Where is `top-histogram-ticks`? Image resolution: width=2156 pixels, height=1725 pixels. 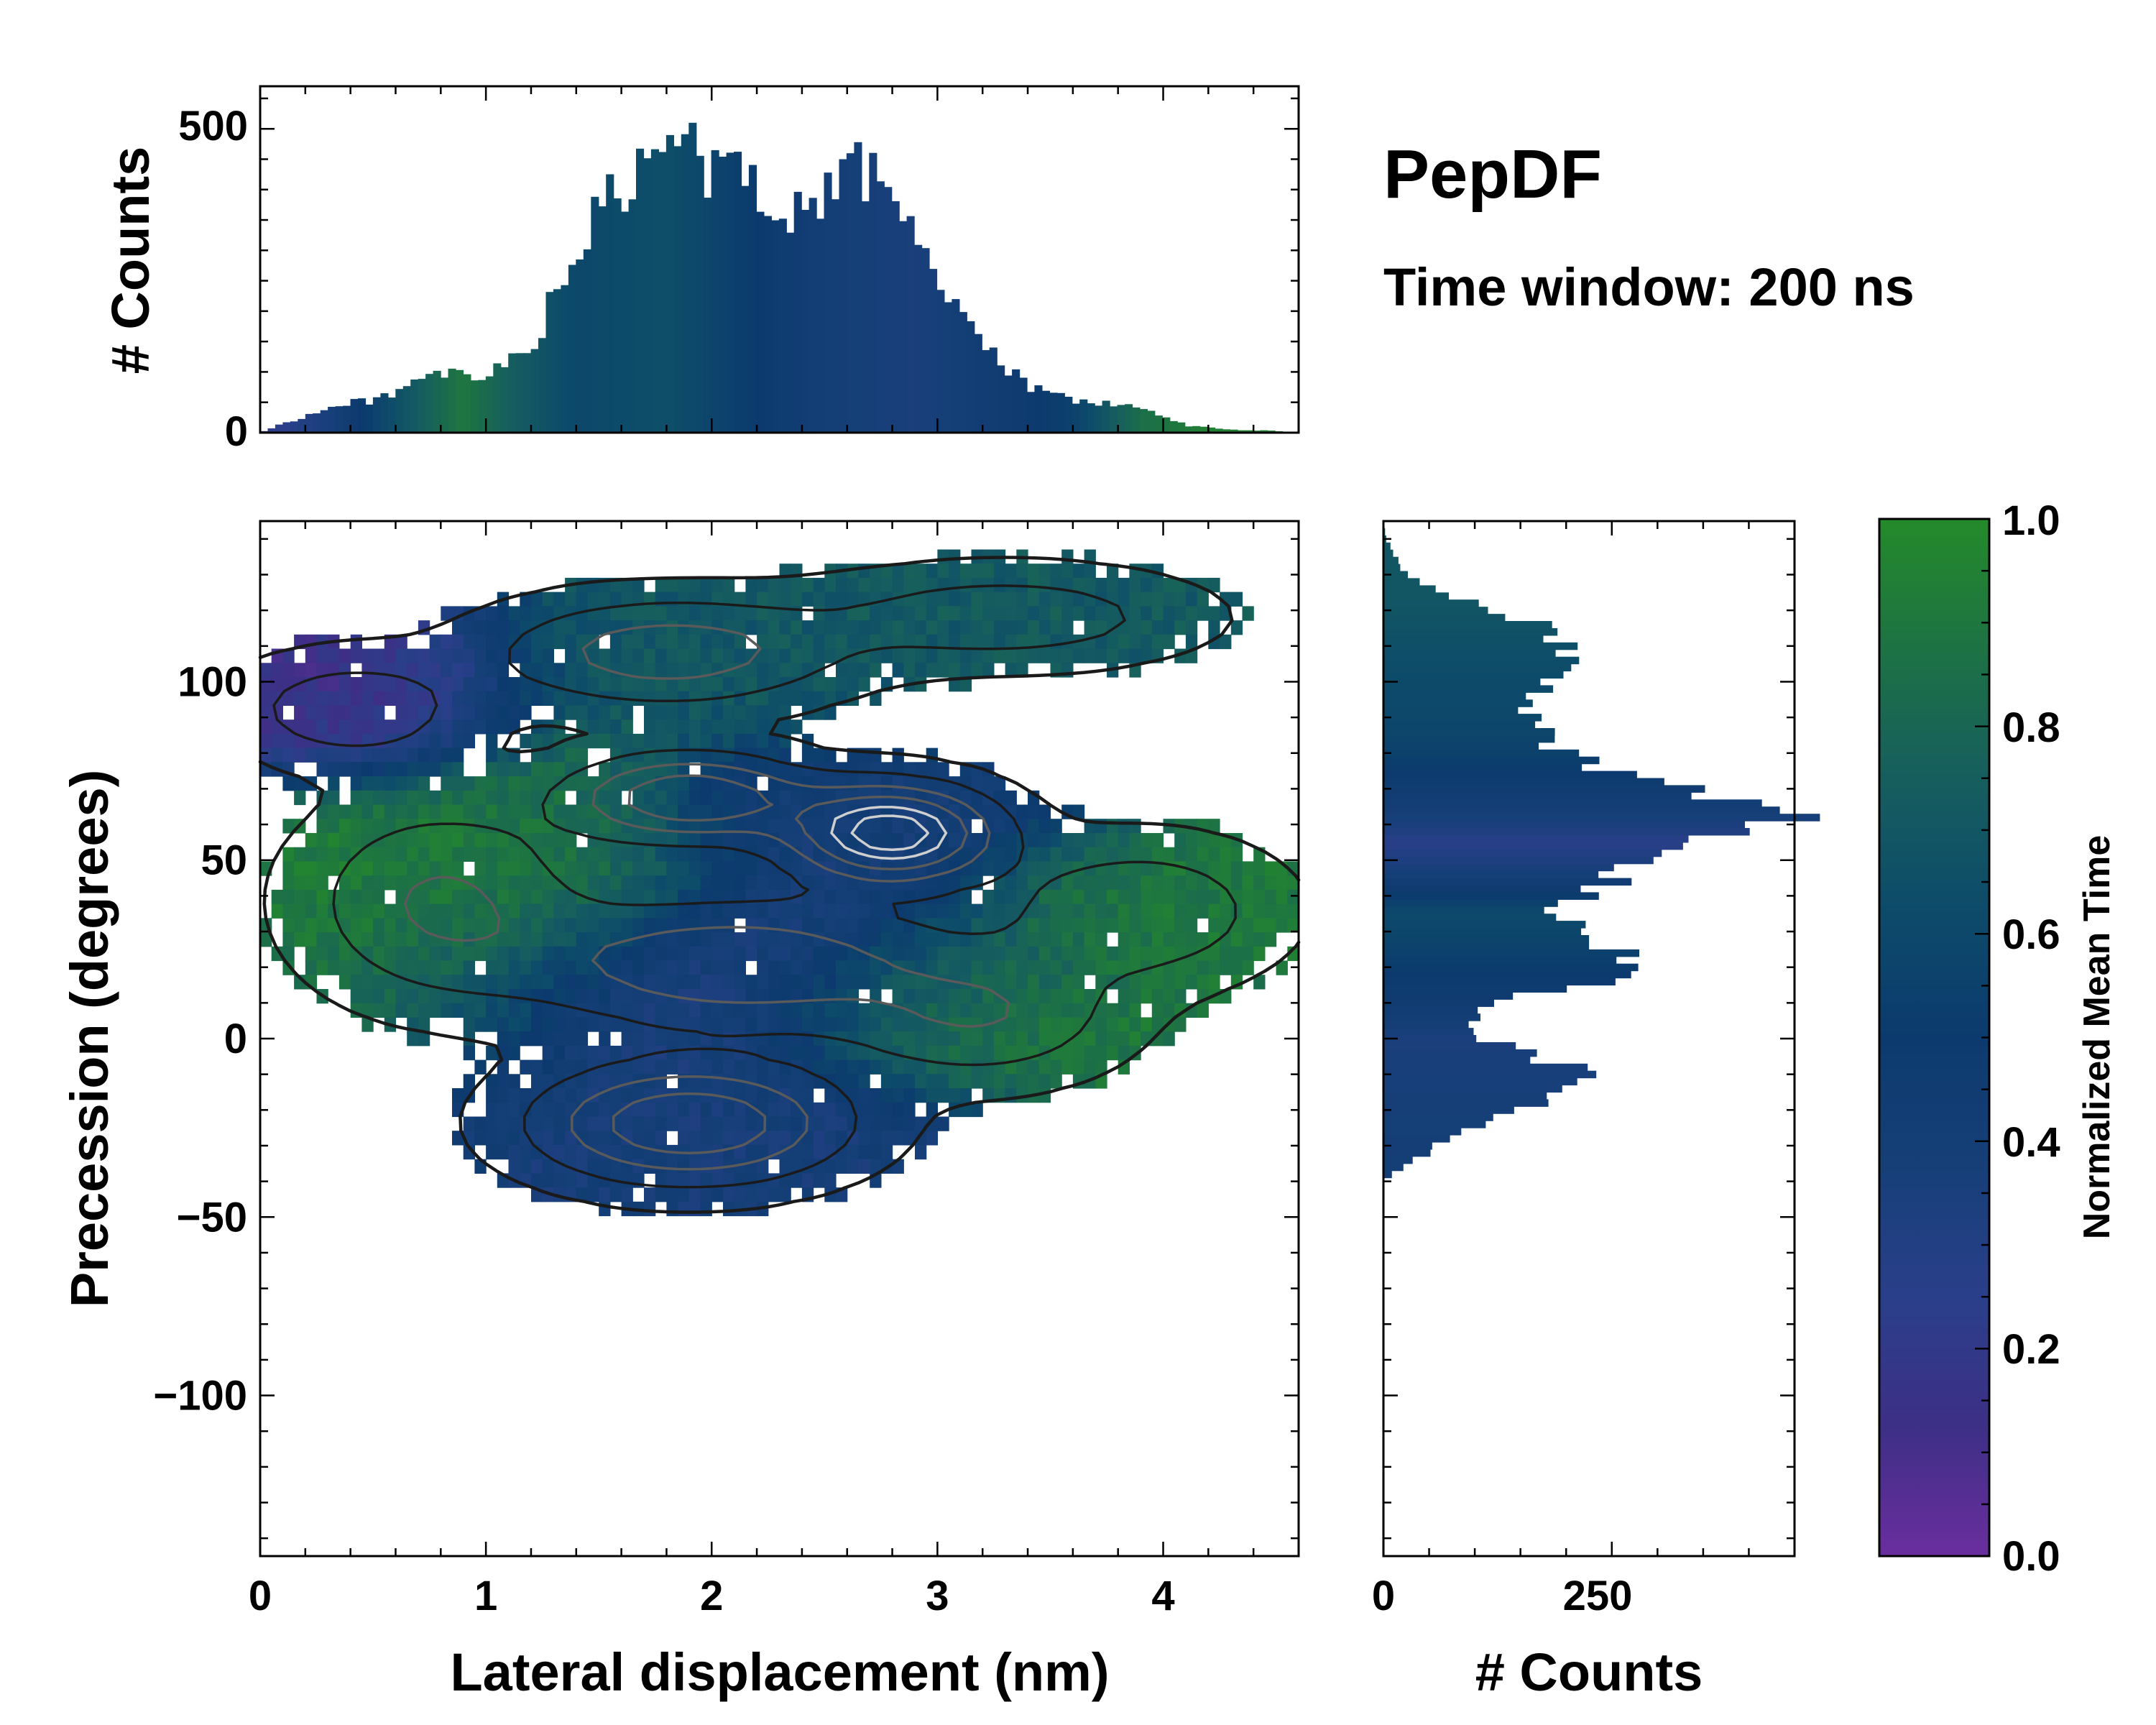
top-histogram-ticks is located at coordinates (779, 260).